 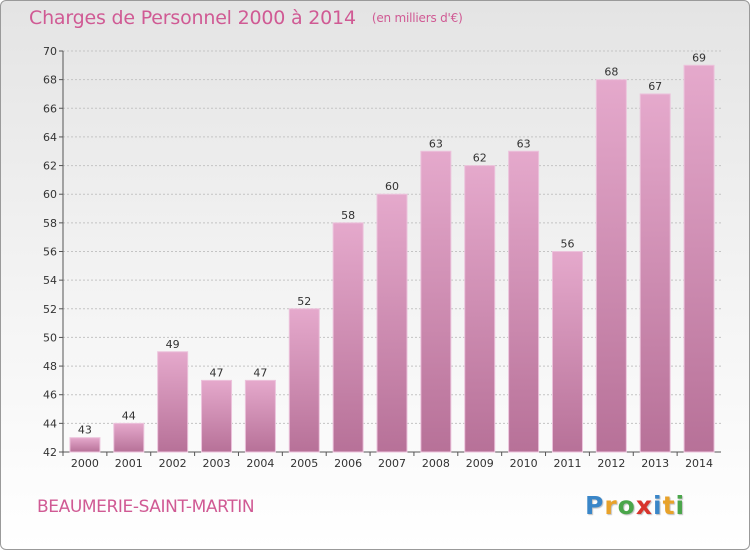 I want to click on logo-letter: t, so click(x=669, y=505).